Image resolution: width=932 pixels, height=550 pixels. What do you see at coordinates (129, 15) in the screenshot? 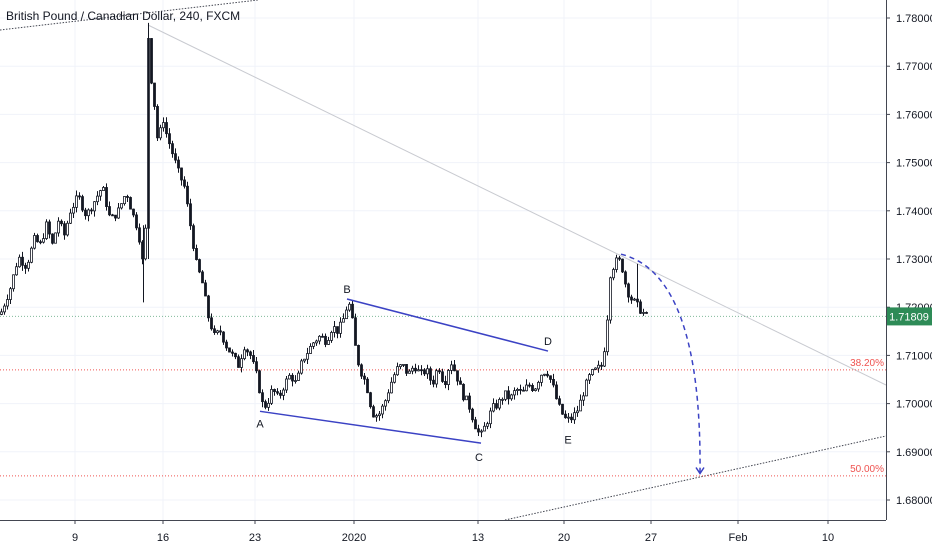
I see `upper-trendline-dotted` at bounding box center [129, 15].